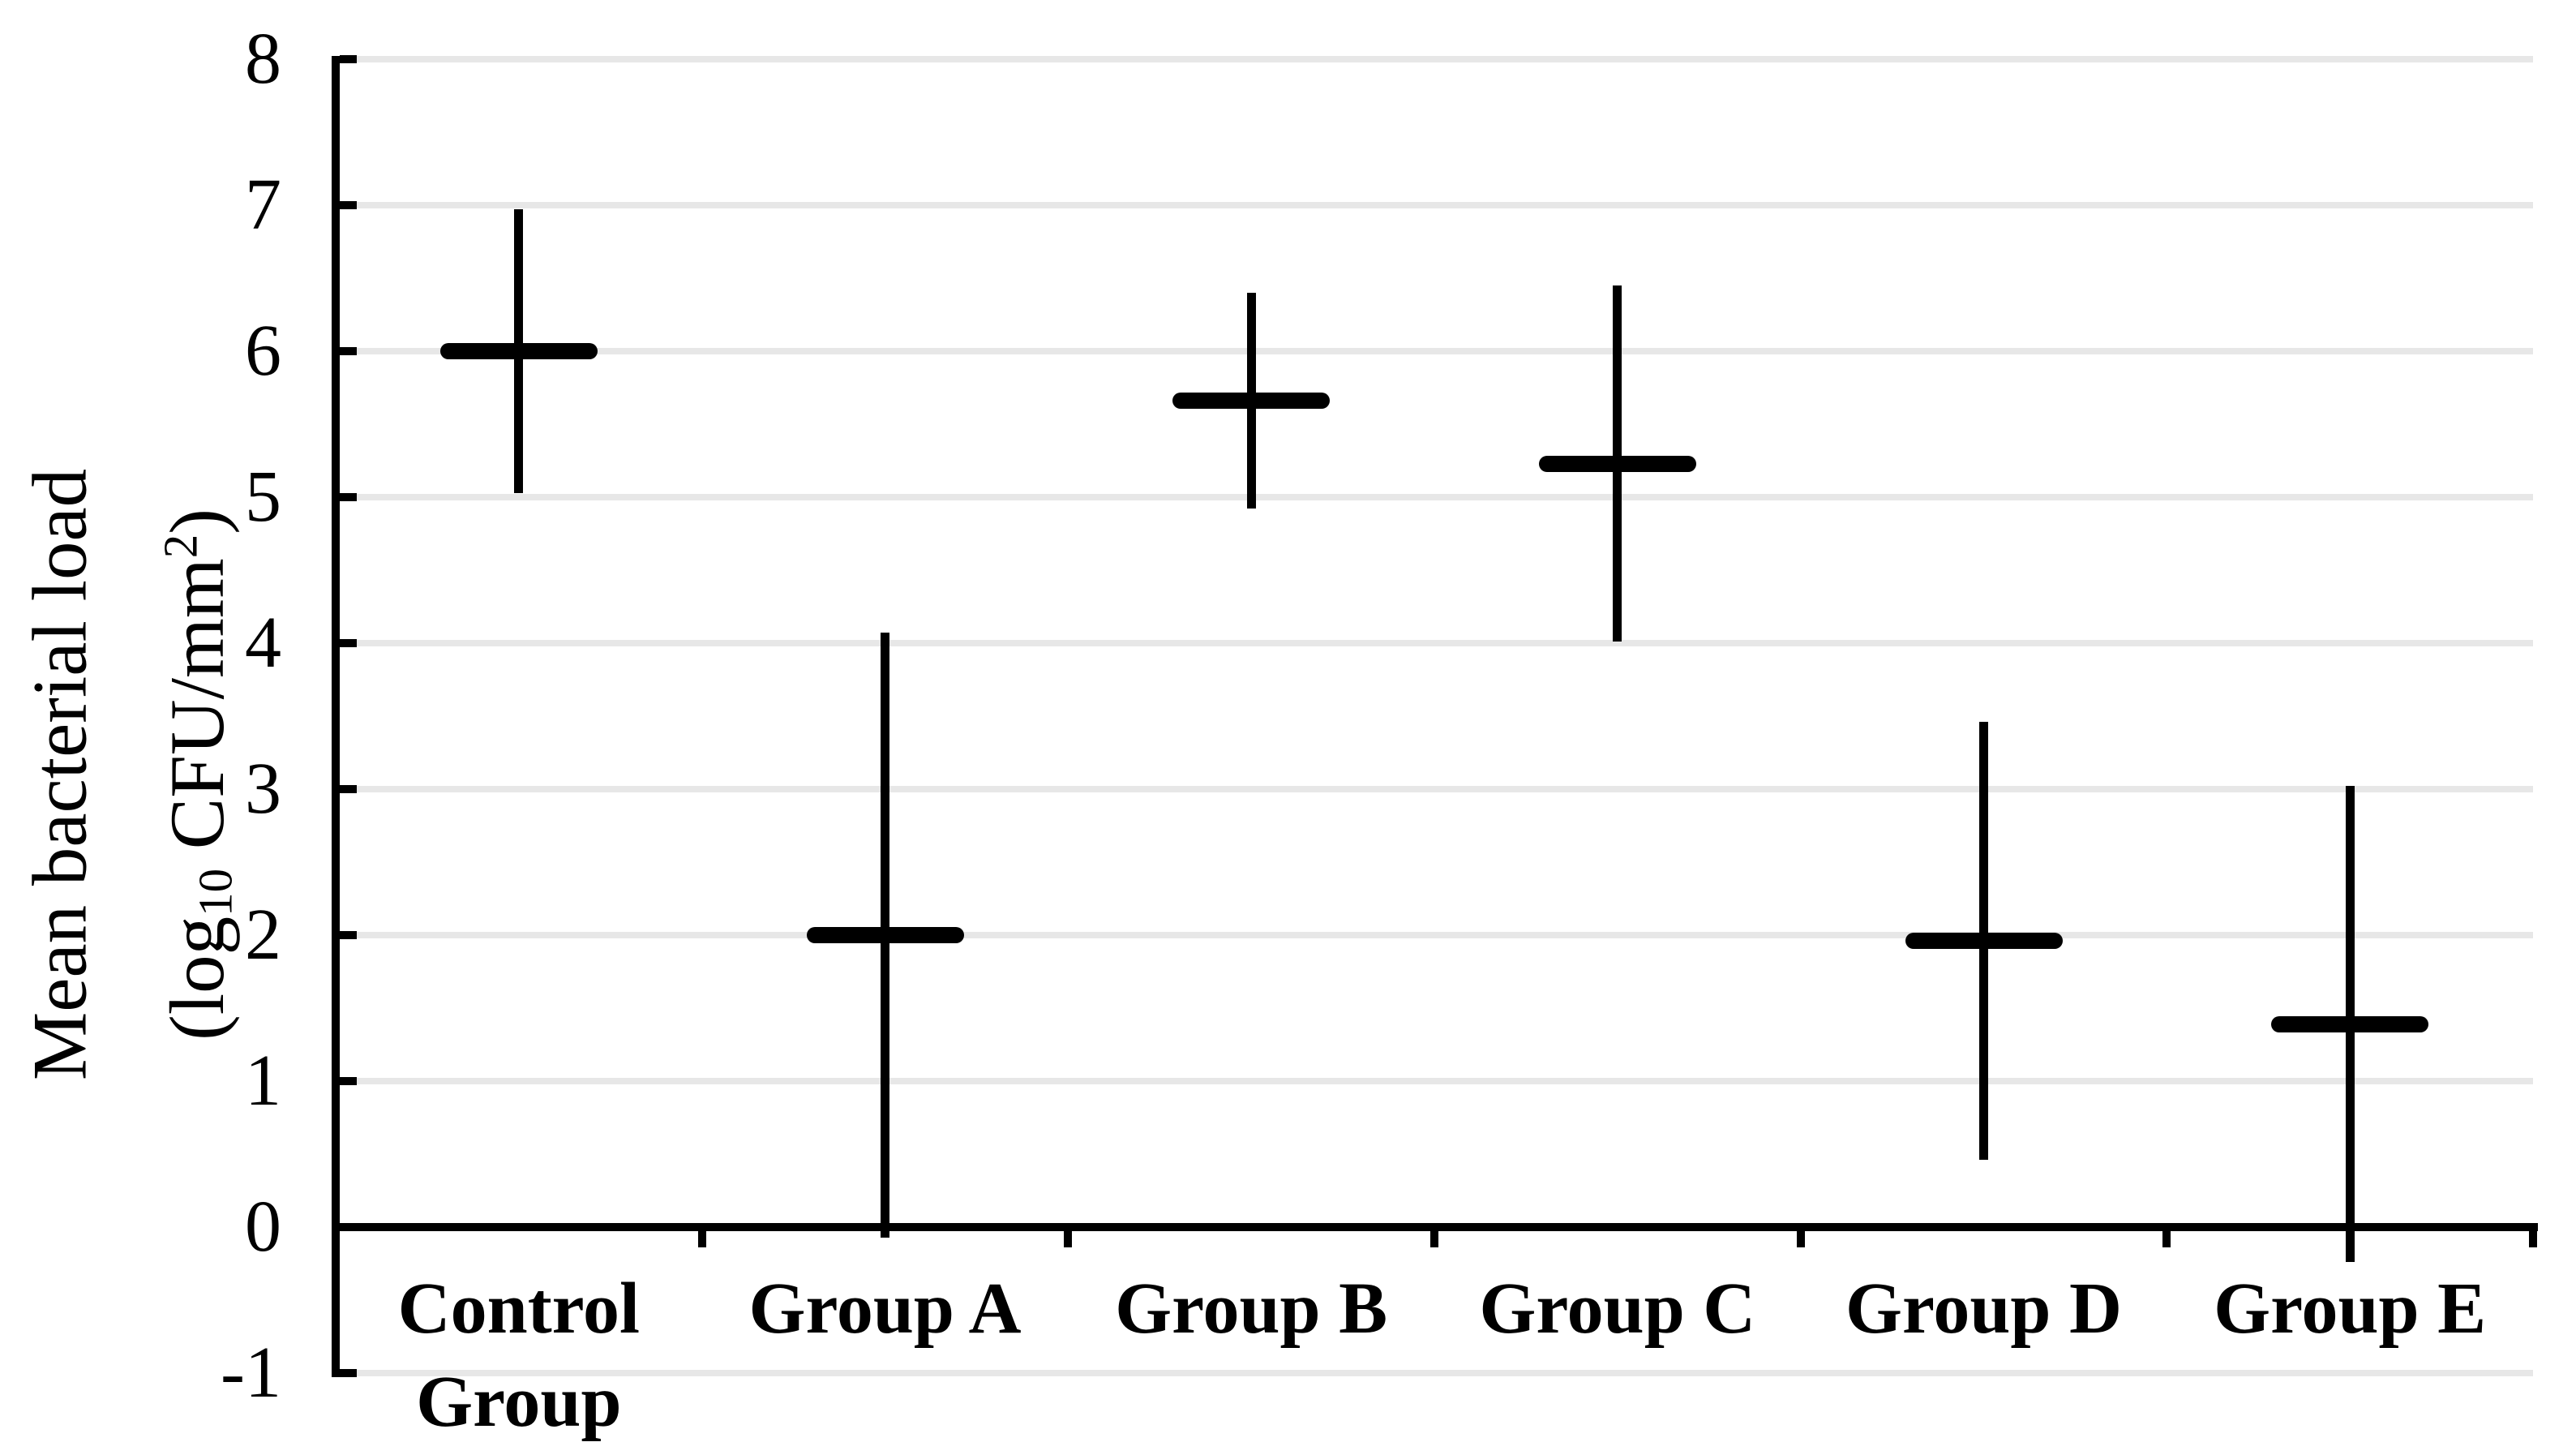 The image size is (2576, 1455). What do you see at coordinates (1435, 1227) in the screenshot?
I see `x-axis-line` at bounding box center [1435, 1227].